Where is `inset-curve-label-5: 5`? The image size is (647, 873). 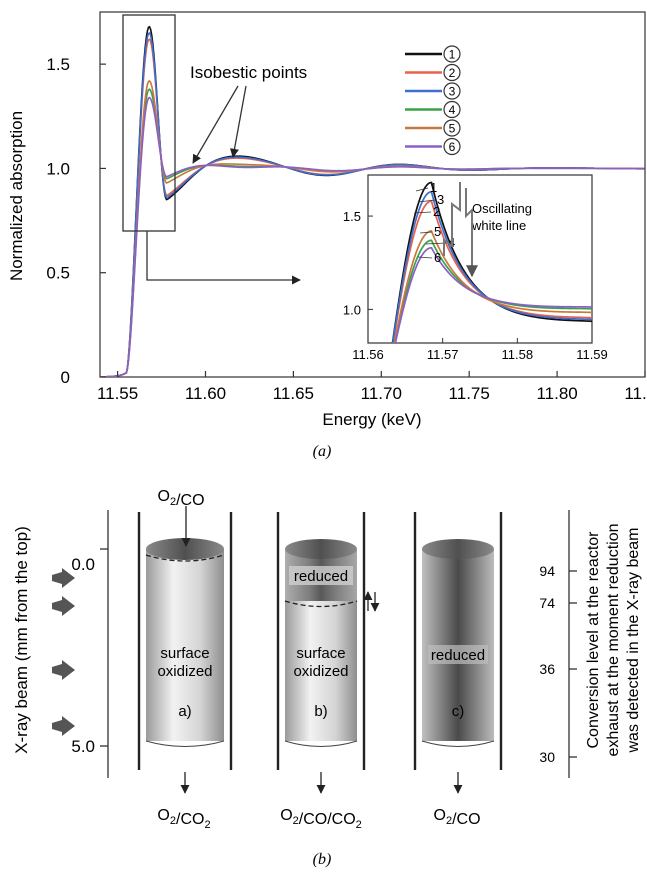 inset-curve-label-5: 5 is located at coordinates (437, 231).